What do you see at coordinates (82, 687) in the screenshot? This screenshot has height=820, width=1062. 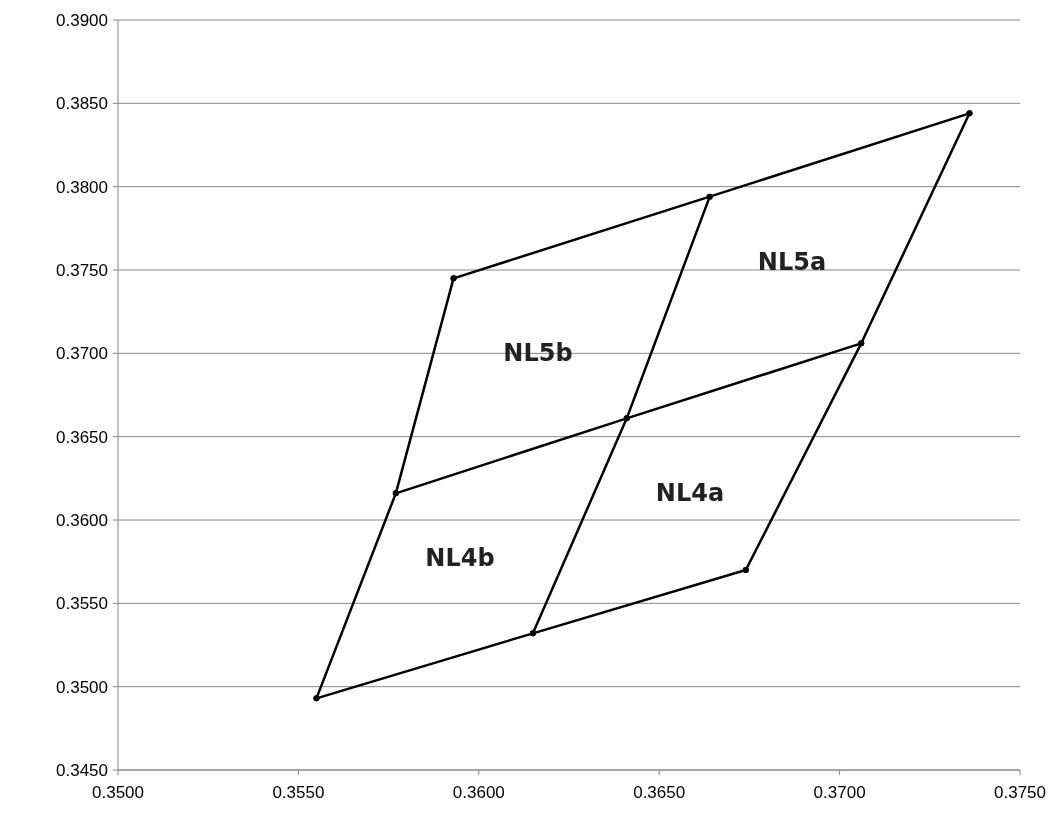 I see `y-tick-label: 0.3500` at bounding box center [82, 687].